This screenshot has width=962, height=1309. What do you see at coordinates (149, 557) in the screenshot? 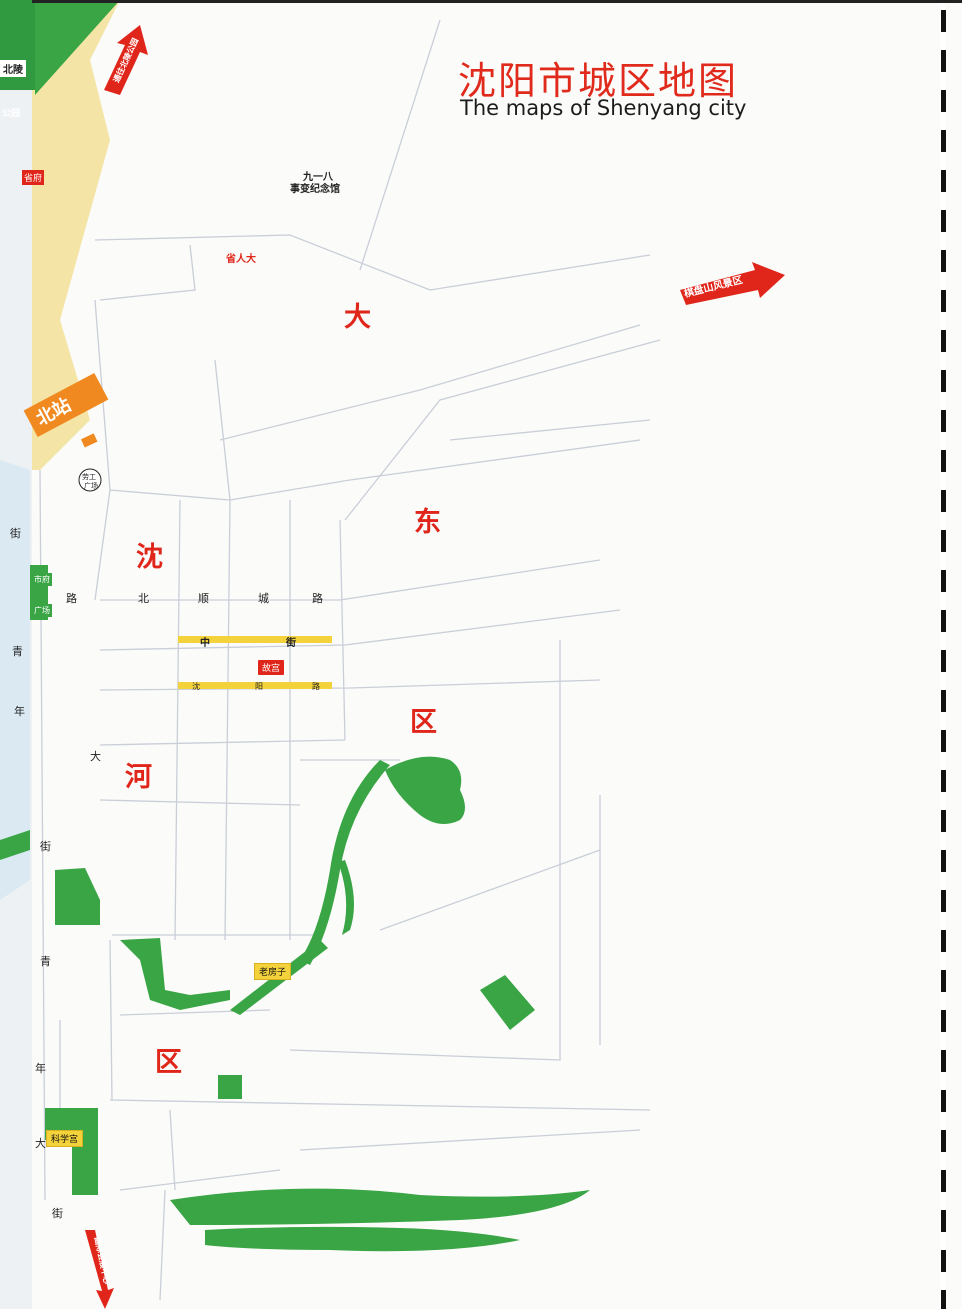
I see `district-shen: 沈` at bounding box center [149, 557].